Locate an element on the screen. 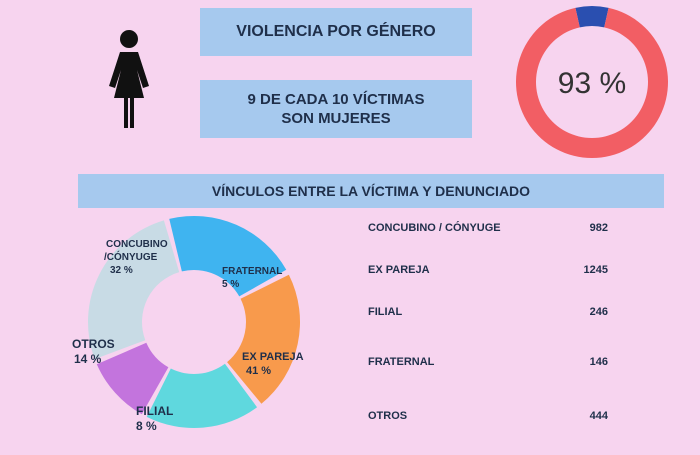 The width and height of the screenshot is (700, 455). slice-pct-filial: 8 % is located at coordinates (146, 426).